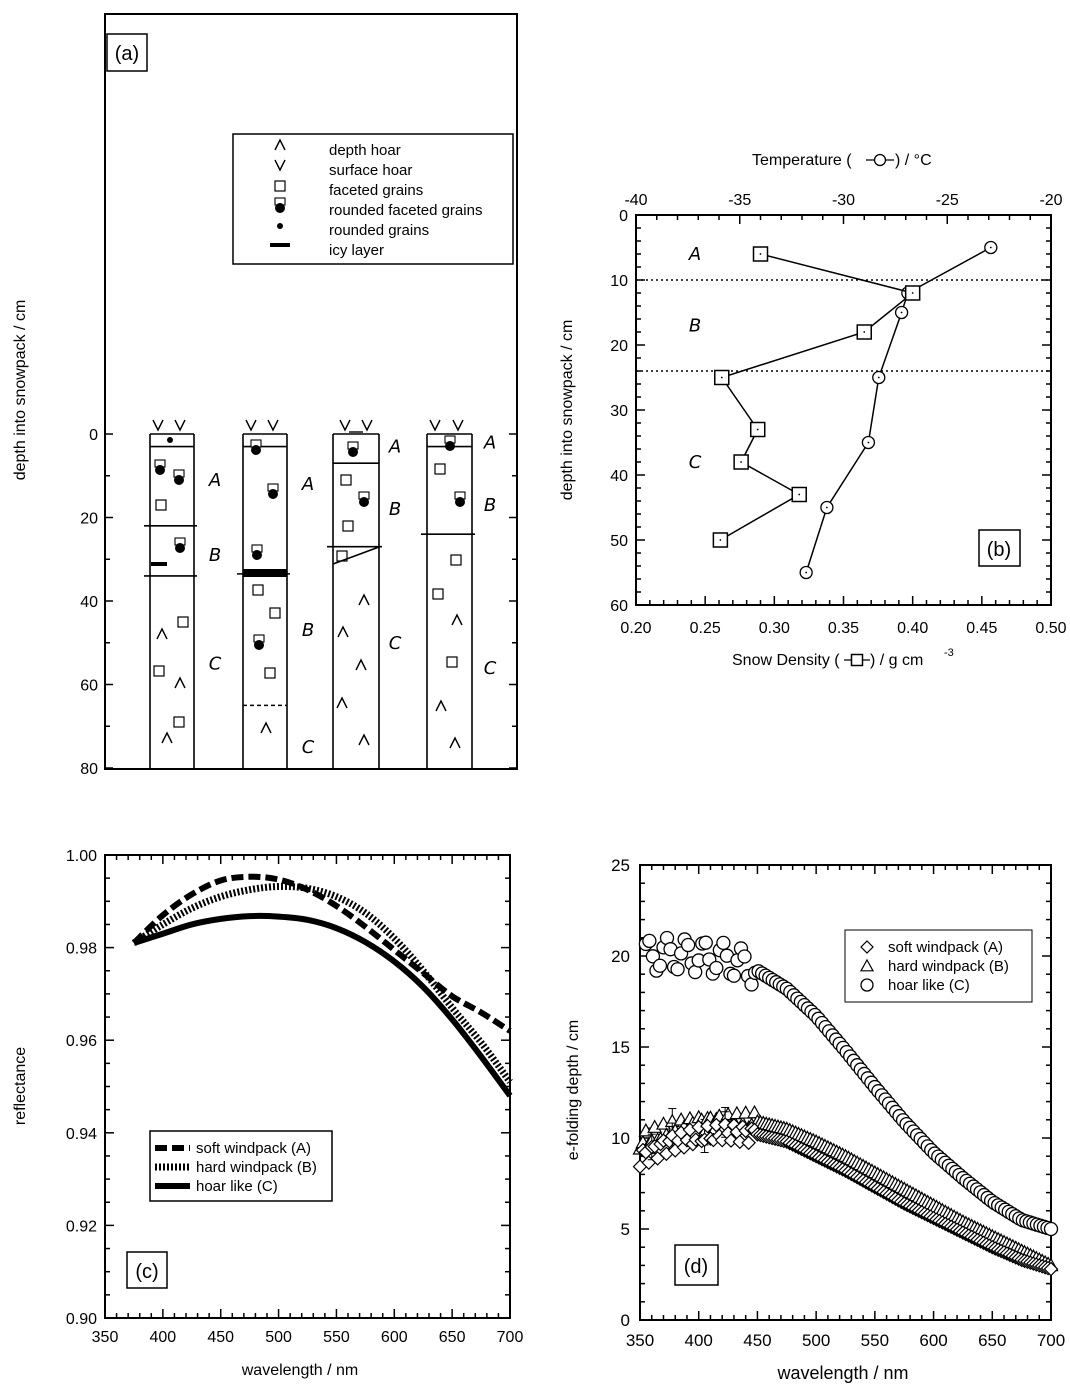 This screenshot has width=1070, height=1385. Describe the element at coordinates (699, 1340) in the screenshot. I see `x-tick-label: 400` at that location.